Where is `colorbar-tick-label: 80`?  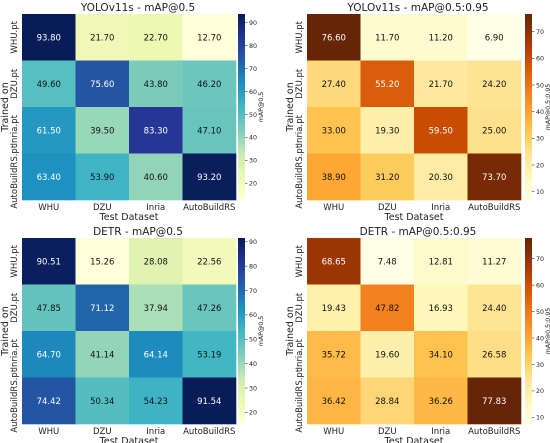 colorbar-tick-label: 80 is located at coordinates (253, 266).